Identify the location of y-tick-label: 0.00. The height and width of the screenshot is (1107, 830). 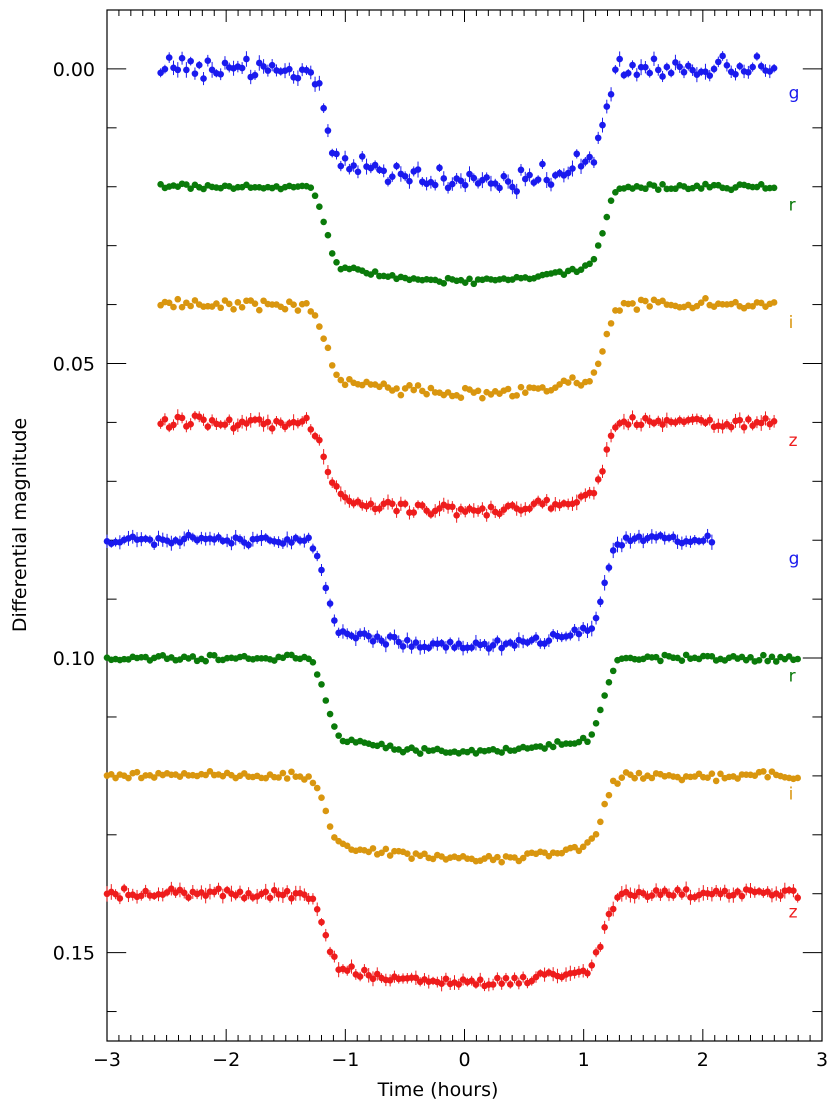
(74, 70).